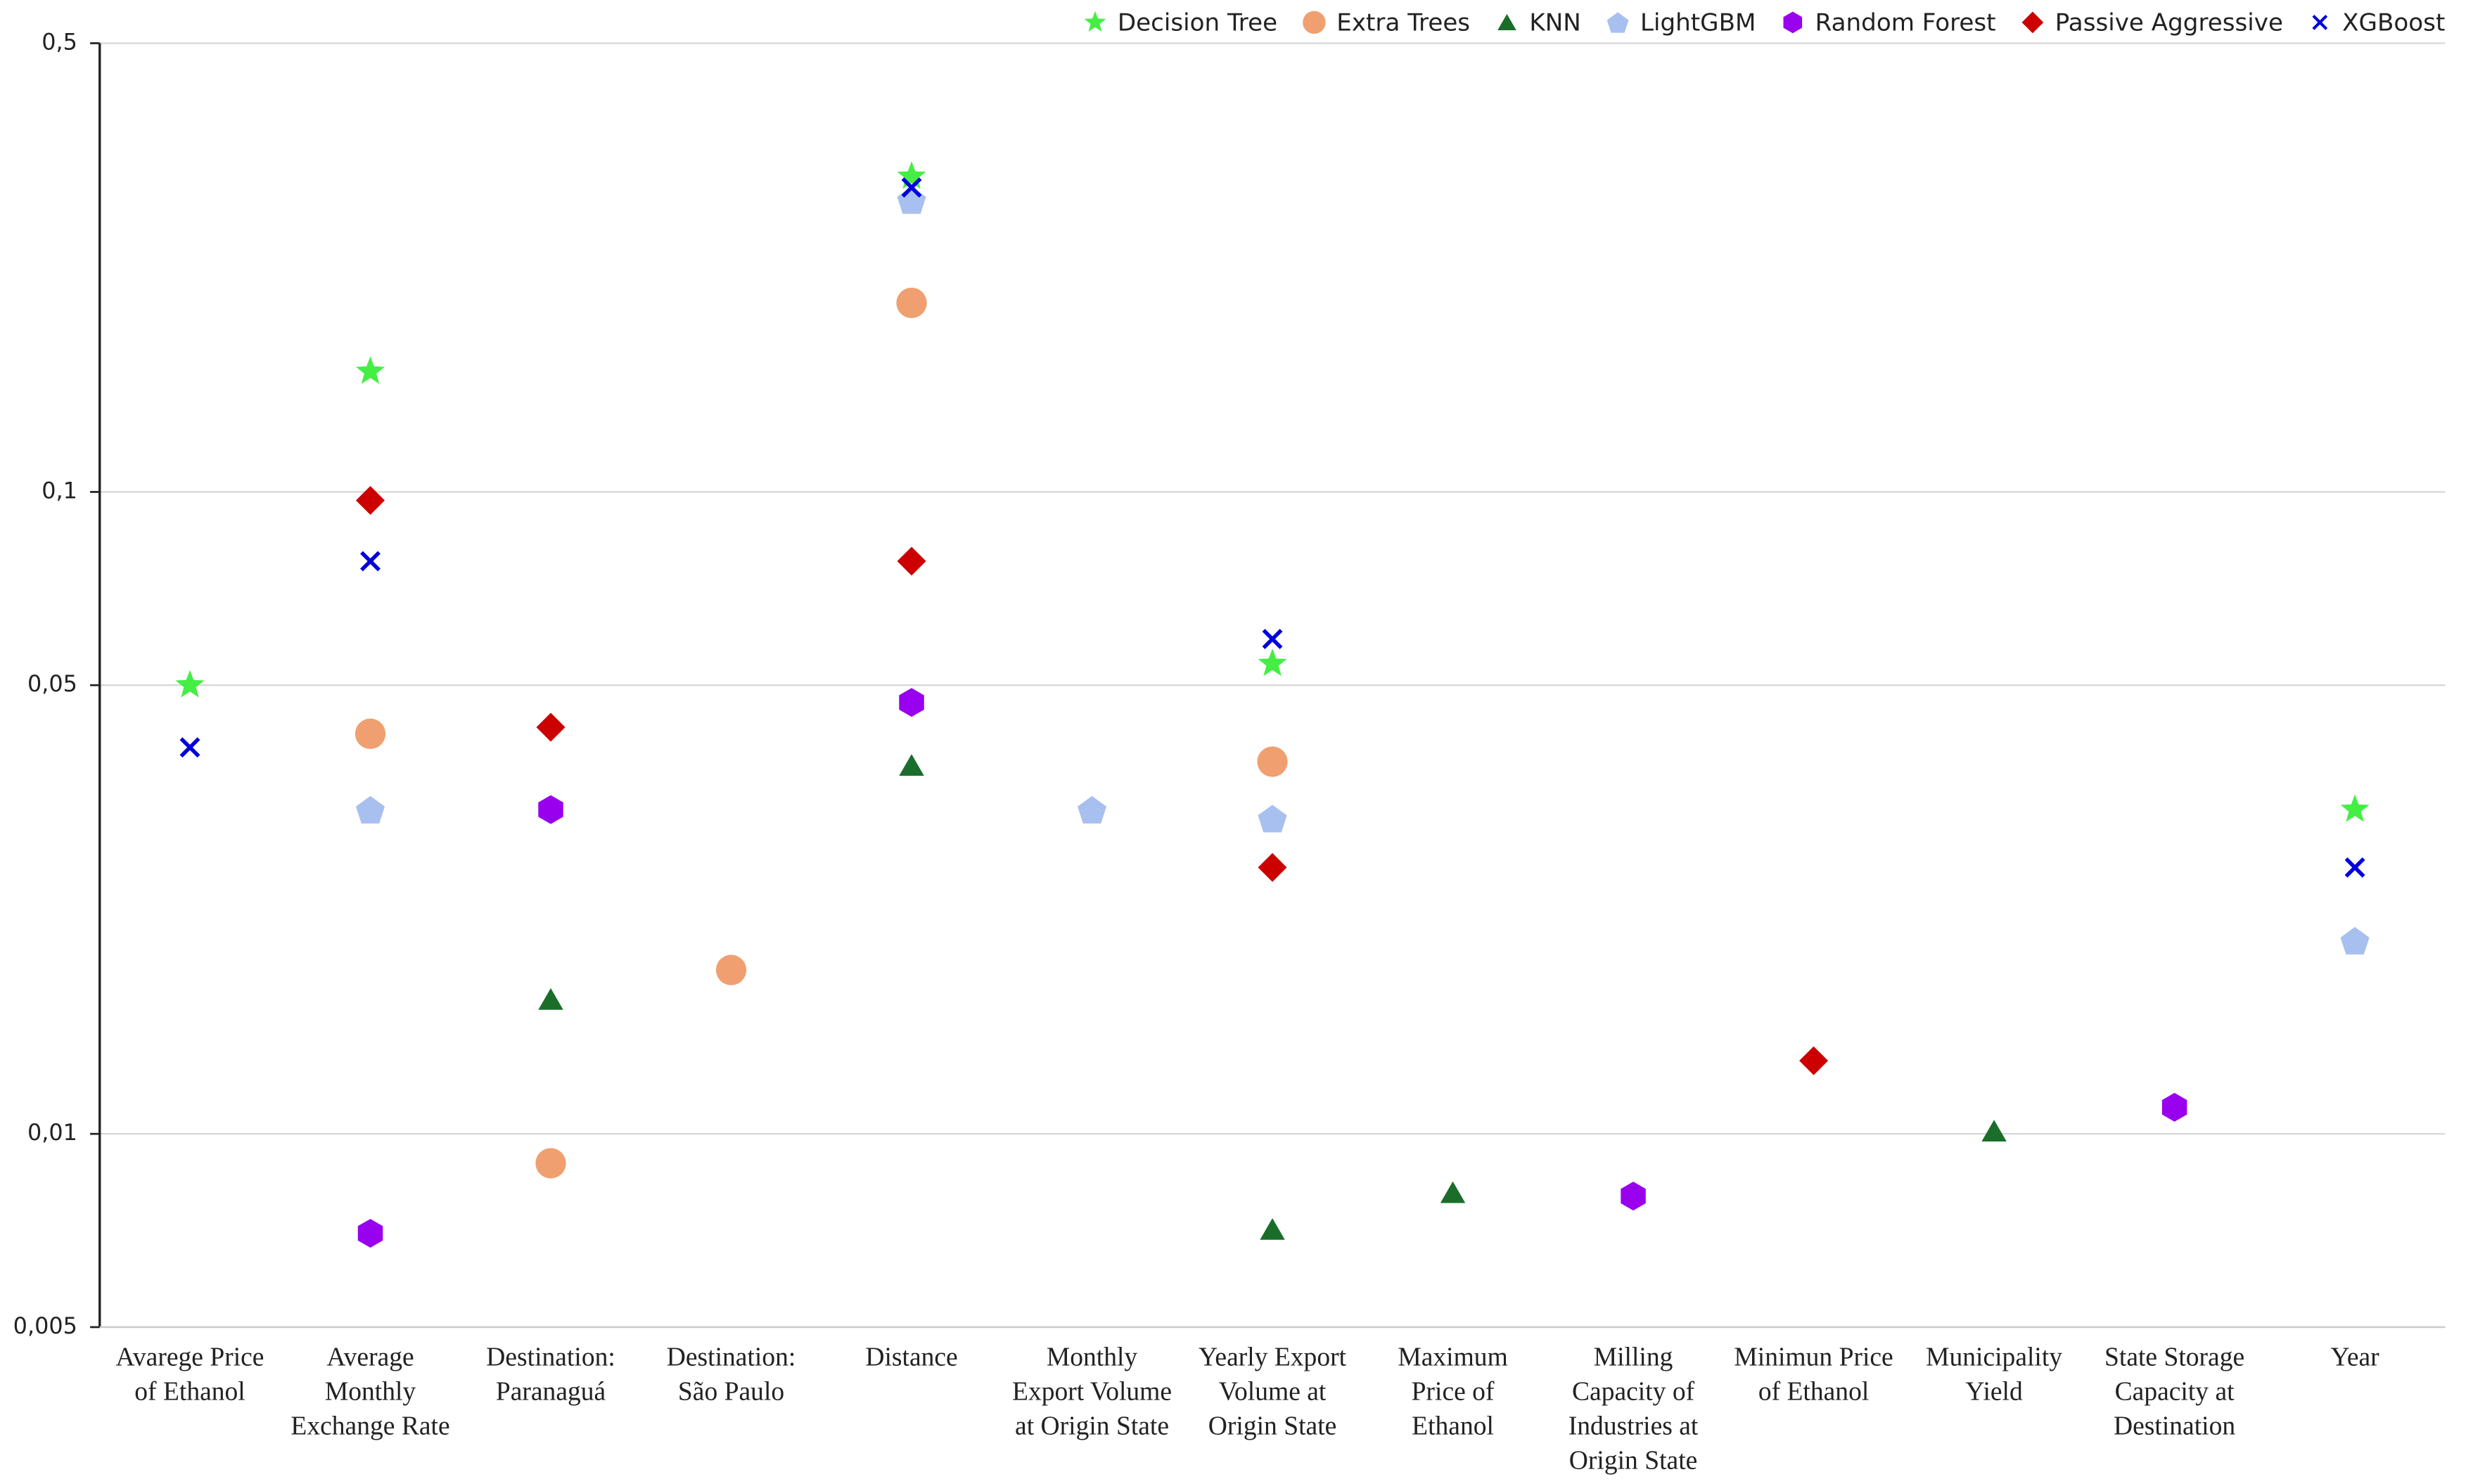  Describe the element at coordinates (550, 1375) in the screenshot. I see `x-tick-label: Destination: Paranaguá` at that location.